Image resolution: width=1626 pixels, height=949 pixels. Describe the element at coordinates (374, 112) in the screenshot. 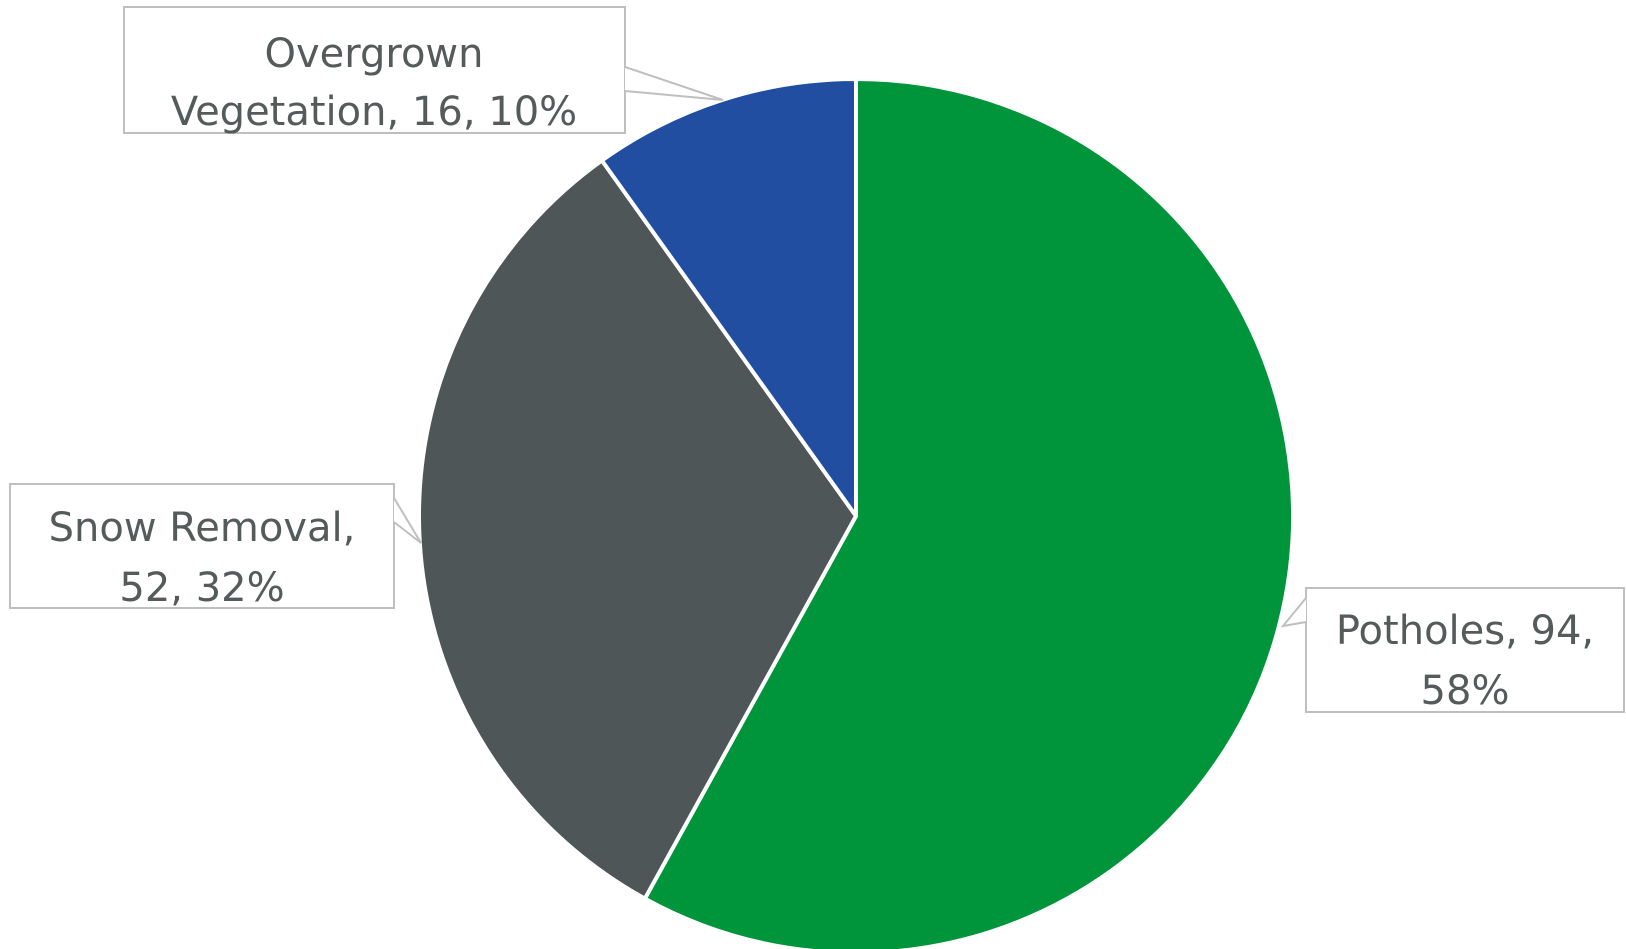

I see `data-label-text: Vegetation, 16, 10%` at that location.